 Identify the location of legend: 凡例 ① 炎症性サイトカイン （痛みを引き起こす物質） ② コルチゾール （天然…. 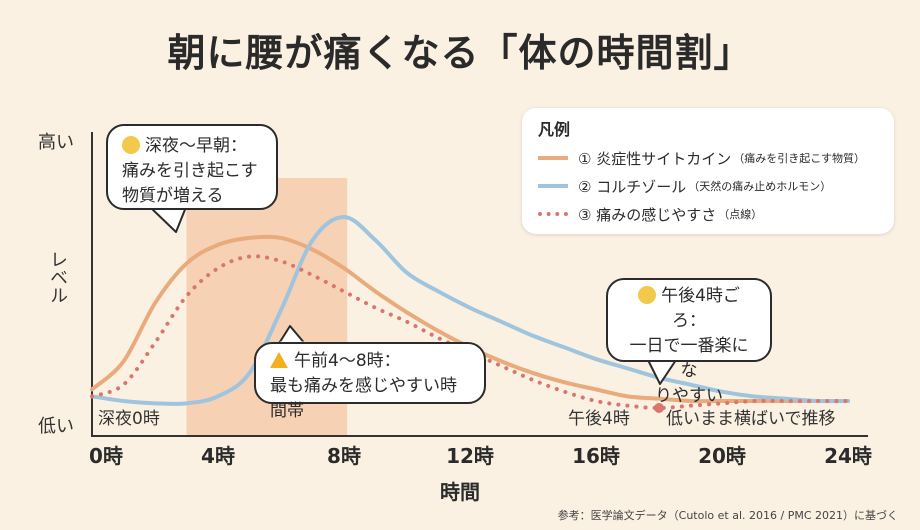
(708, 171).